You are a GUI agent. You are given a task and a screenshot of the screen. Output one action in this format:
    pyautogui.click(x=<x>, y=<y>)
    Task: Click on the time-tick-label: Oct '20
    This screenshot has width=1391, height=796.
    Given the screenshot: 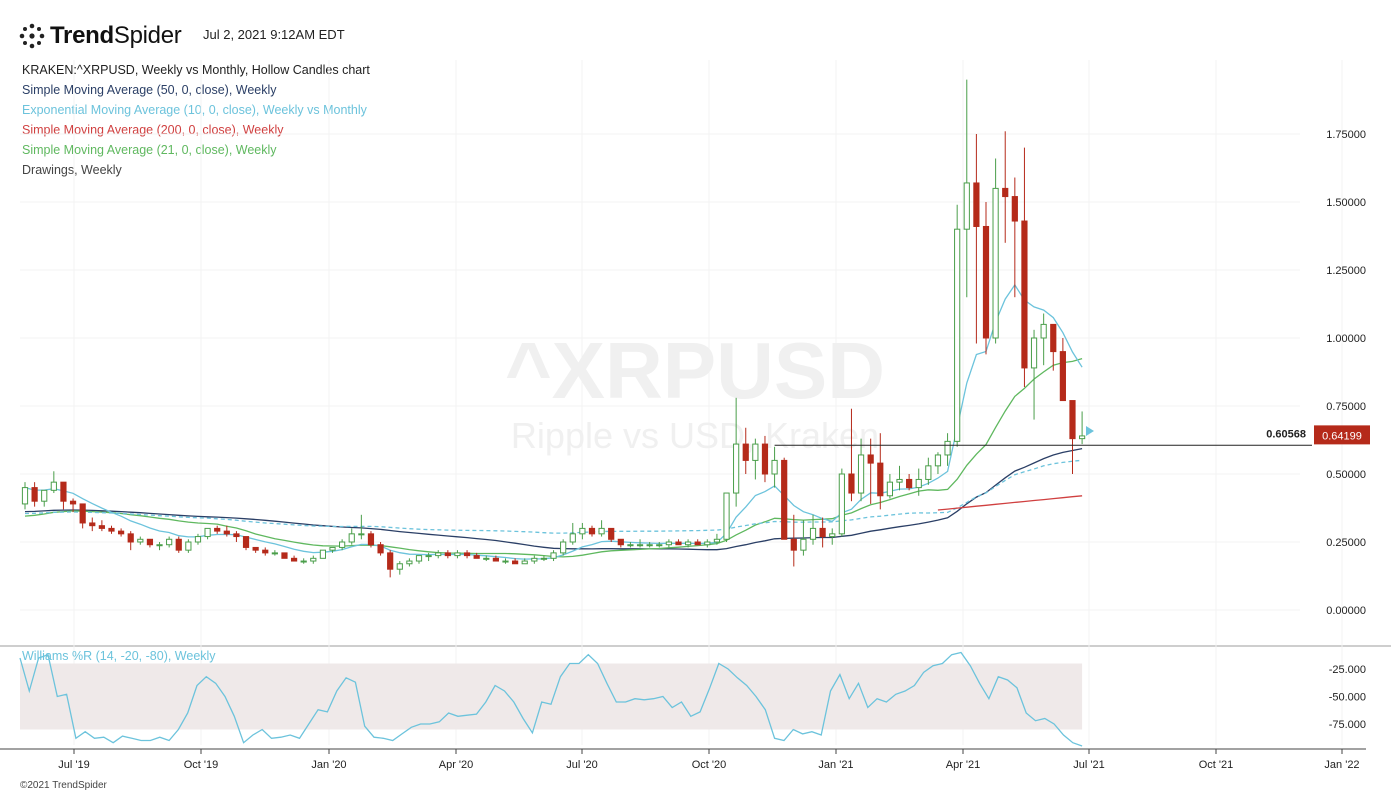 What is the action you would take?
    pyautogui.click(x=709, y=765)
    